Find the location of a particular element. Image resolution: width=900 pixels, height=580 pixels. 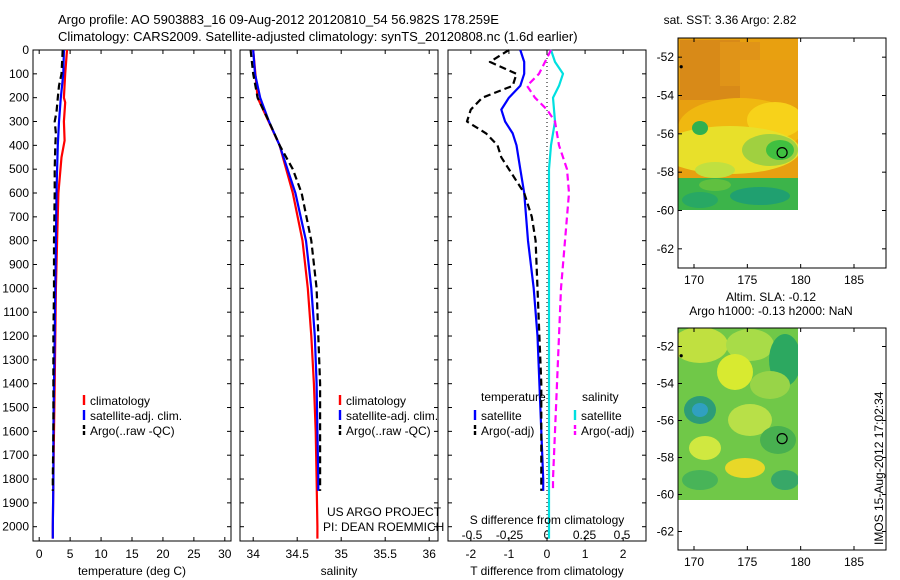

credit-line2: PI: DEAN ROEMMICH is located at coordinates (383, 527).